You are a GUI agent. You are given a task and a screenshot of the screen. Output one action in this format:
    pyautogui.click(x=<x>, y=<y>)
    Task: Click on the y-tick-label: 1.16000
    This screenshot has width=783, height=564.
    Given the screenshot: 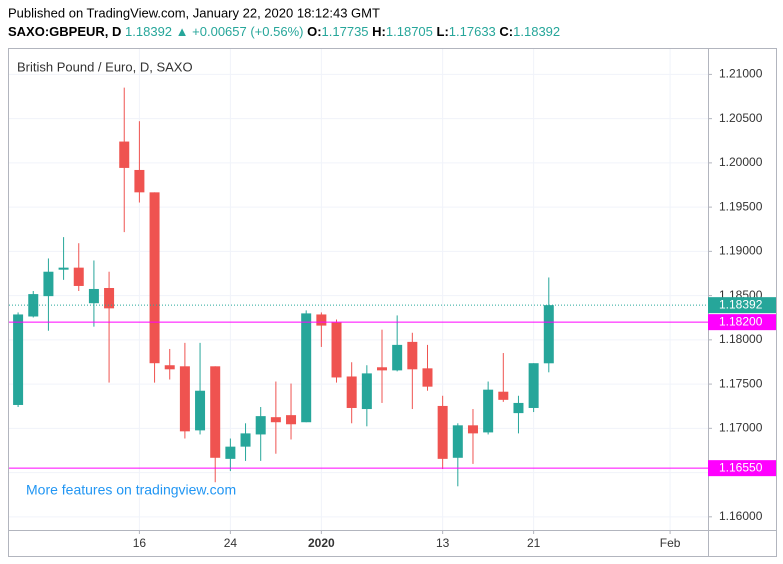 What is the action you would take?
    pyautogui.click(x=741, y=516)
    